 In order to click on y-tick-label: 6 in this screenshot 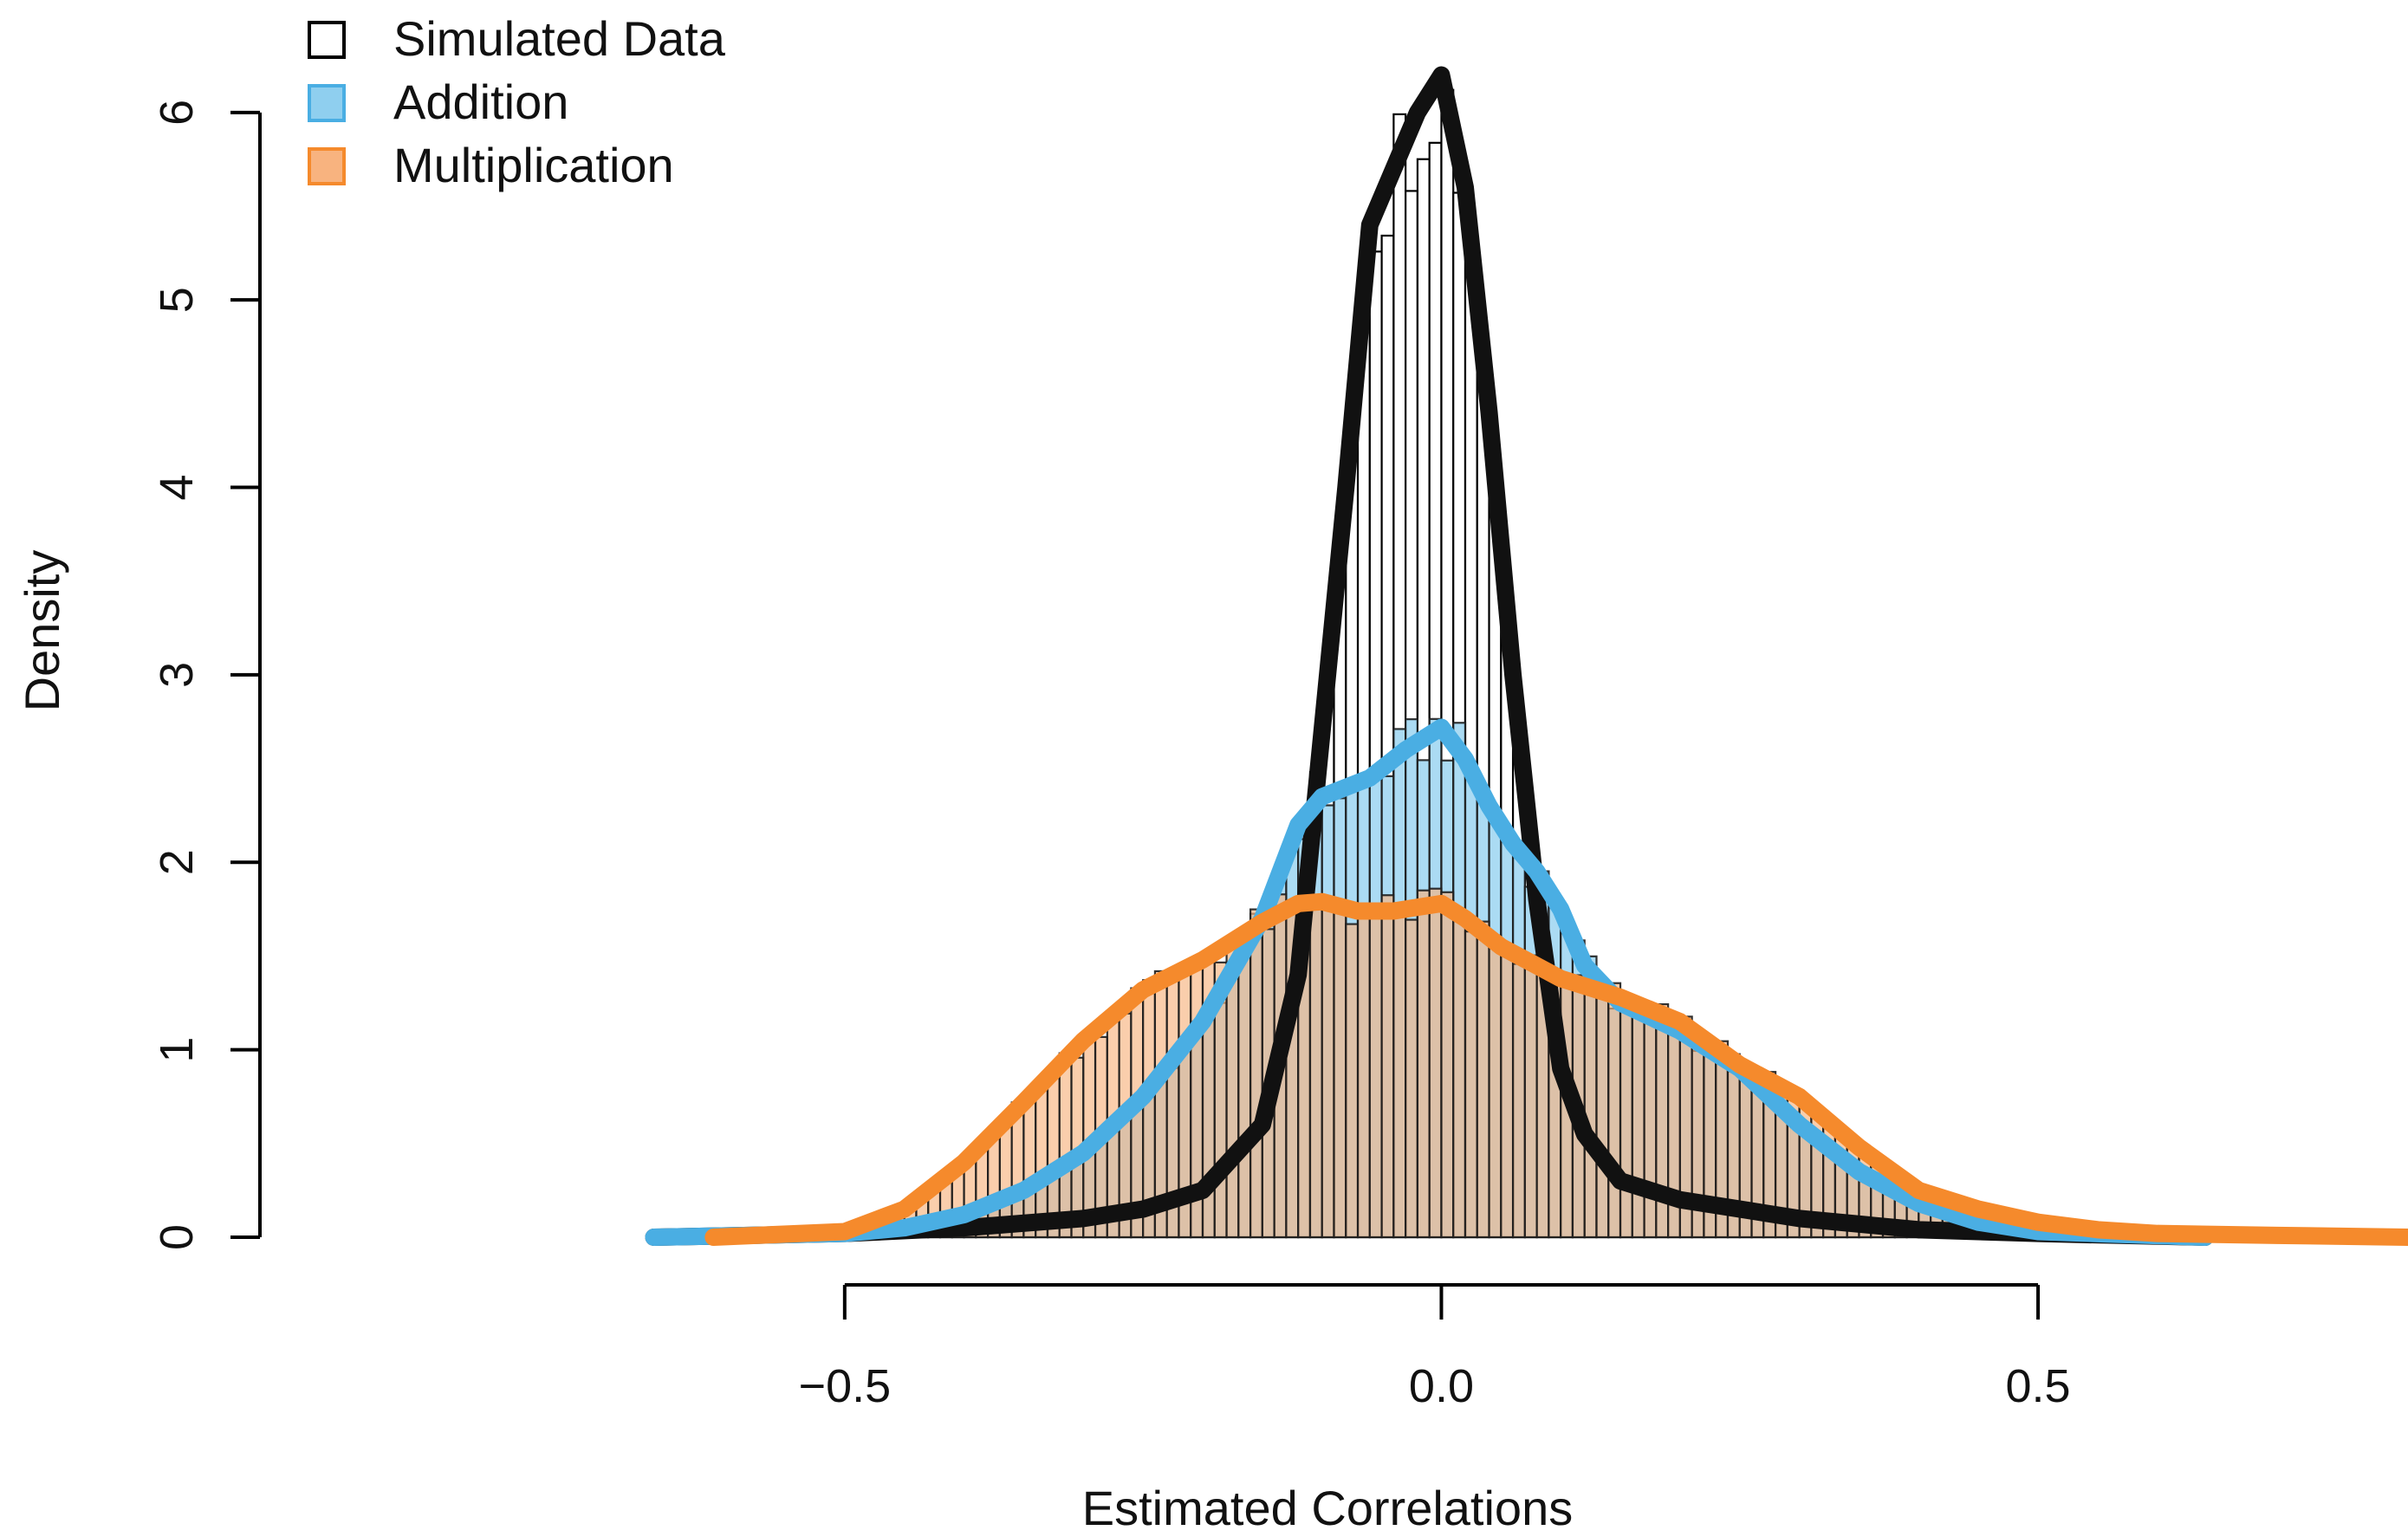, I will do `click(177, 113)`.